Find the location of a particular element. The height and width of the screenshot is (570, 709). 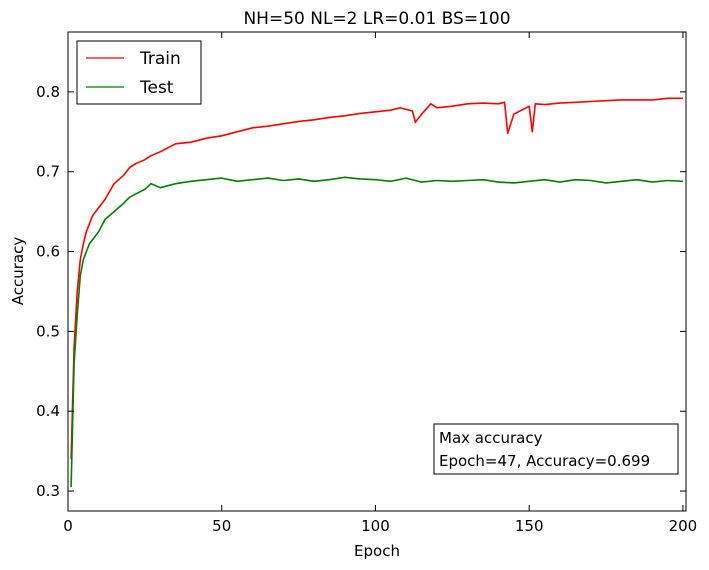

y-tick-label: 0.4 is located at coordinates (48, 411).